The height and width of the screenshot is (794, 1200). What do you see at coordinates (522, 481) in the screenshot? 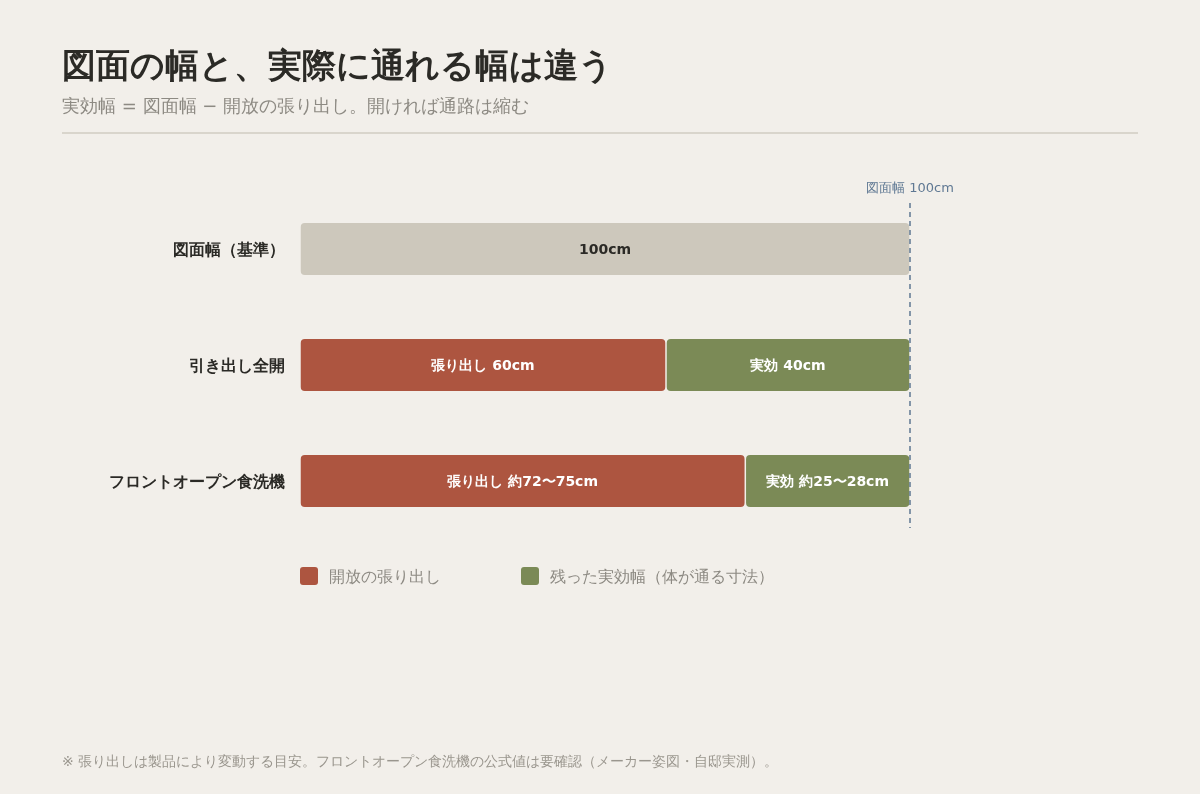
I see `data-label: 張り出し 約72〜75cm` at bounding box center [522, 481].